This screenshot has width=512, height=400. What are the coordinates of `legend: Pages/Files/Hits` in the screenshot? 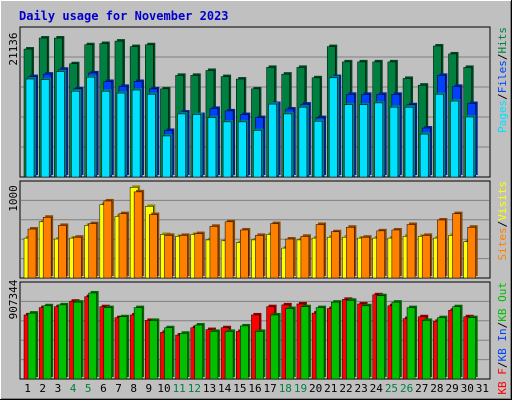 It's located at (502, 80).